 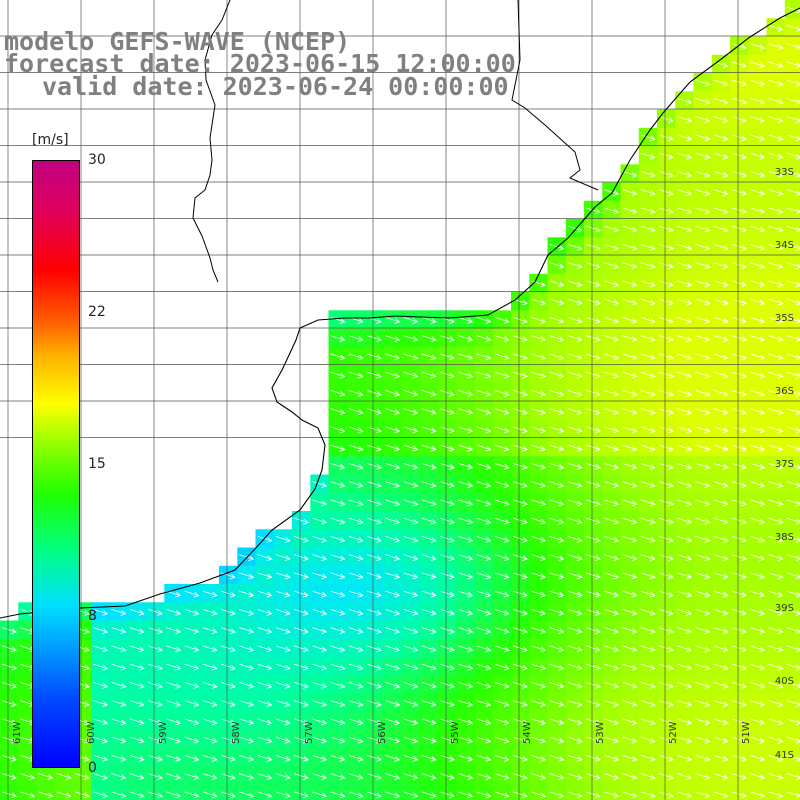 I want to click on color-scale-bar, so click(x=56, y=464).